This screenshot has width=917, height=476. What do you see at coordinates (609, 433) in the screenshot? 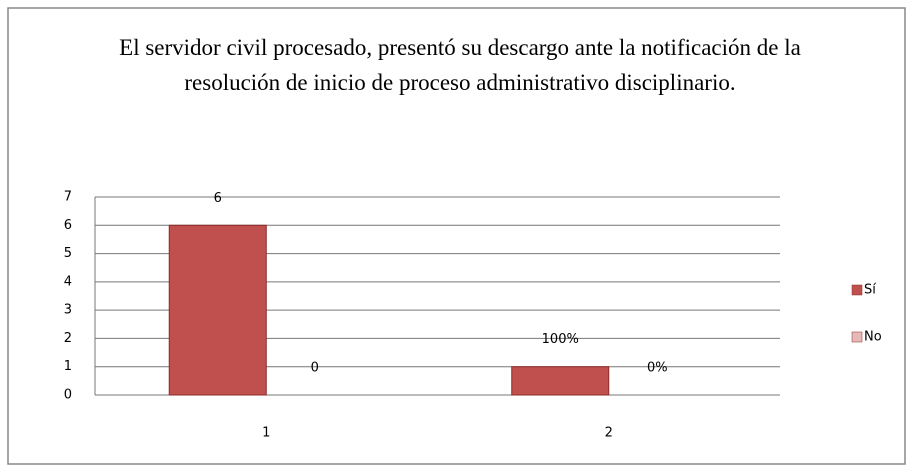
I see `x-tick-label: 2` at bounding box center [609, 433].